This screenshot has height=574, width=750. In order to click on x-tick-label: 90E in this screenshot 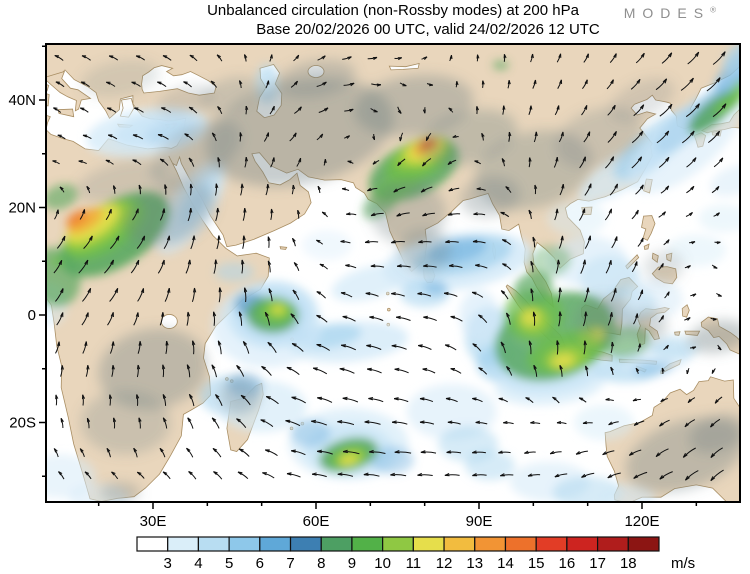, I will do `click(479, 521)`.